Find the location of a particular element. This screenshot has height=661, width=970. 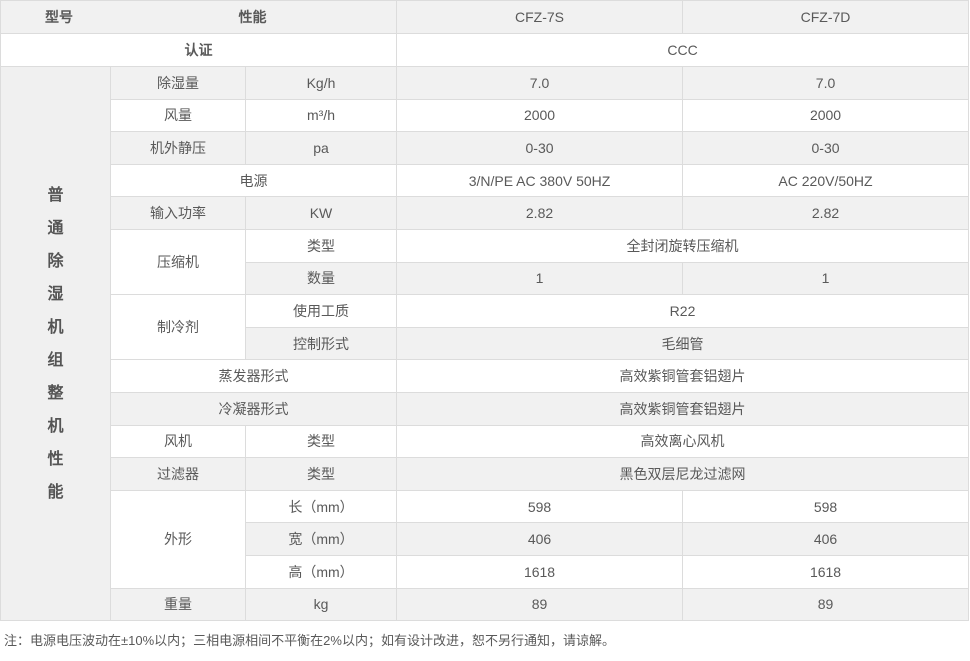

spec-unit-cell: kg is located at coordinates (321, 604).